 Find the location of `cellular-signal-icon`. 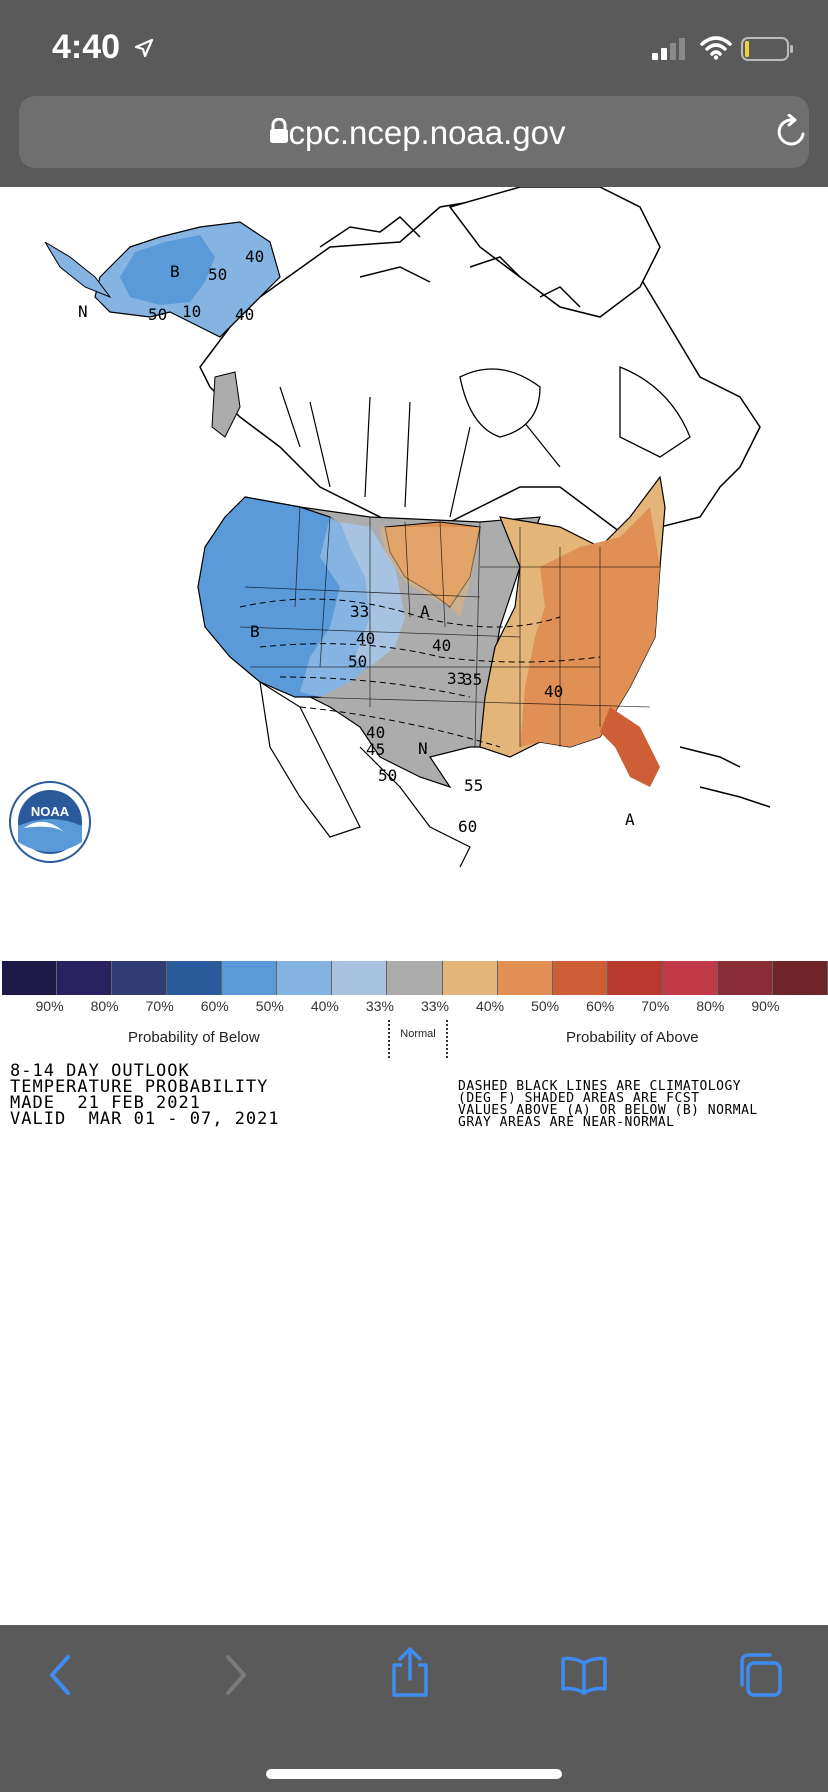

cellular-signal-icon is located at coordinates (668, 49).